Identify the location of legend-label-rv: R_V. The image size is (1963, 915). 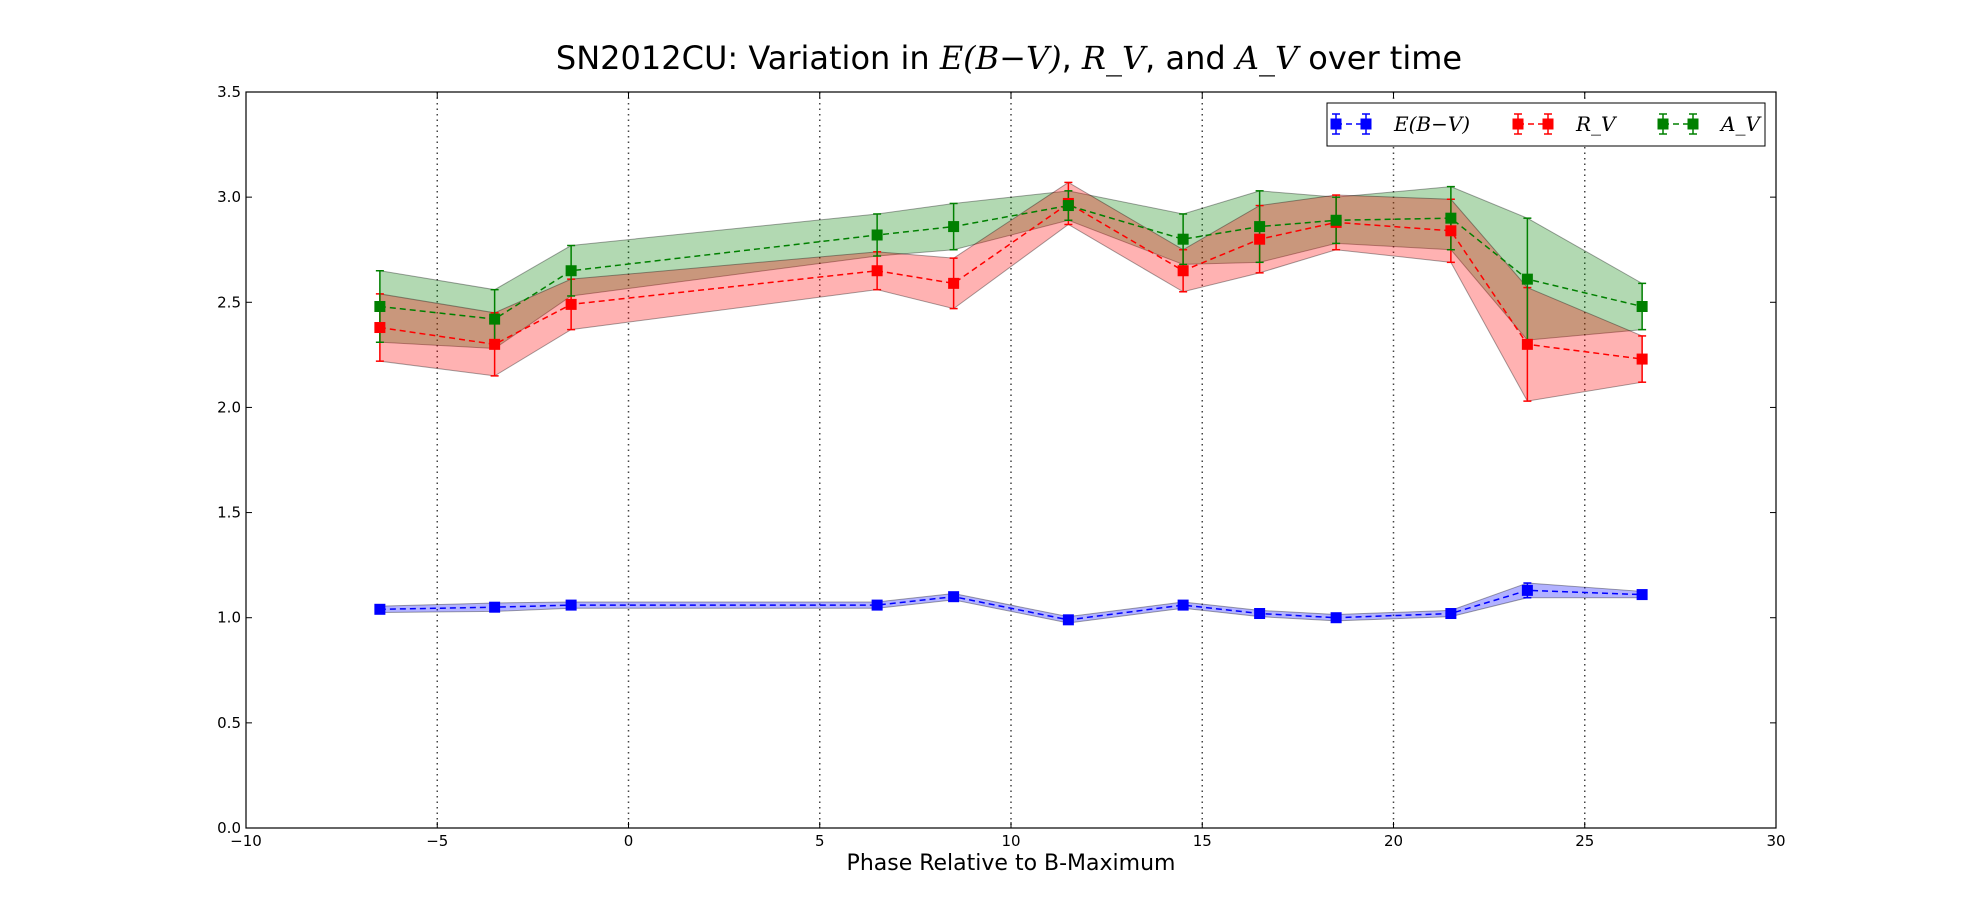
(1596, 124).